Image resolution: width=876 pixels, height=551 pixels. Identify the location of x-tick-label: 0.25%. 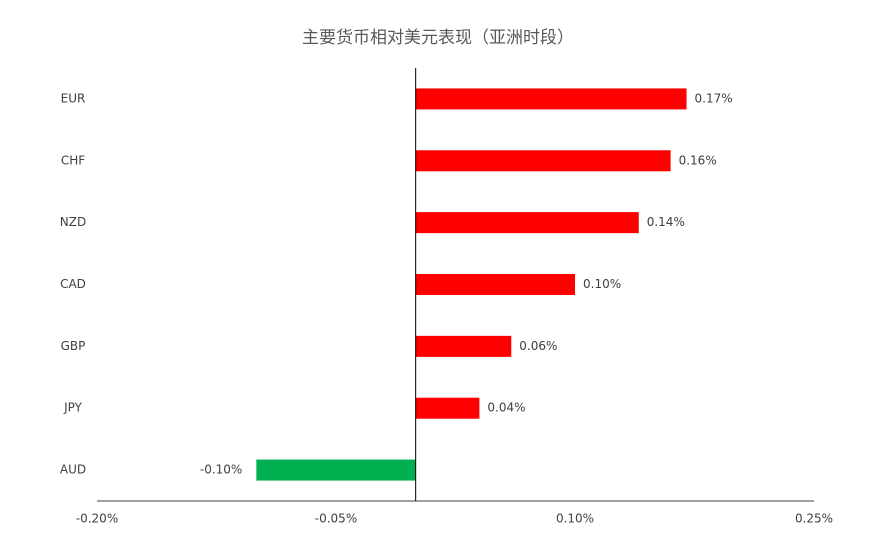
(814, 519).